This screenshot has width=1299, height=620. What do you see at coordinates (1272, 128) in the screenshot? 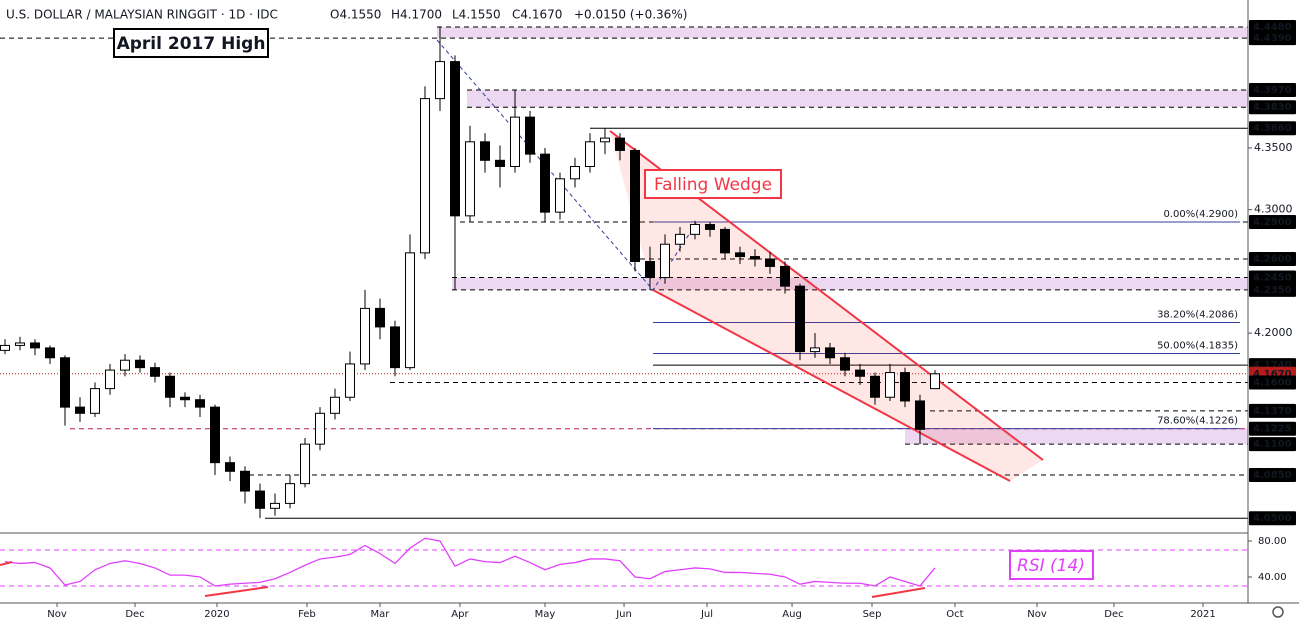
I see `level-label: 4.3660` at bounding box center [1272, 128].